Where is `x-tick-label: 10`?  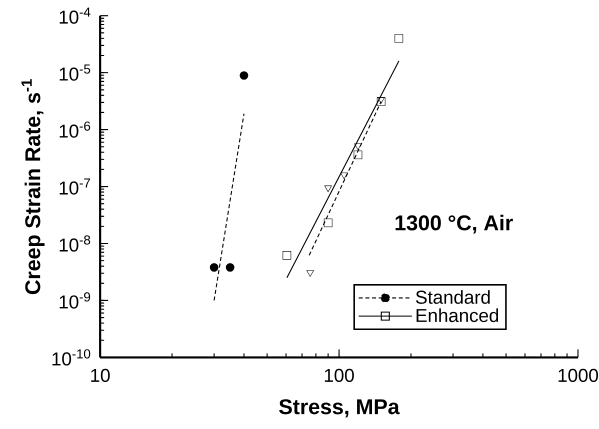
x-tick-label: 10 is located at coordinates (100, 375).